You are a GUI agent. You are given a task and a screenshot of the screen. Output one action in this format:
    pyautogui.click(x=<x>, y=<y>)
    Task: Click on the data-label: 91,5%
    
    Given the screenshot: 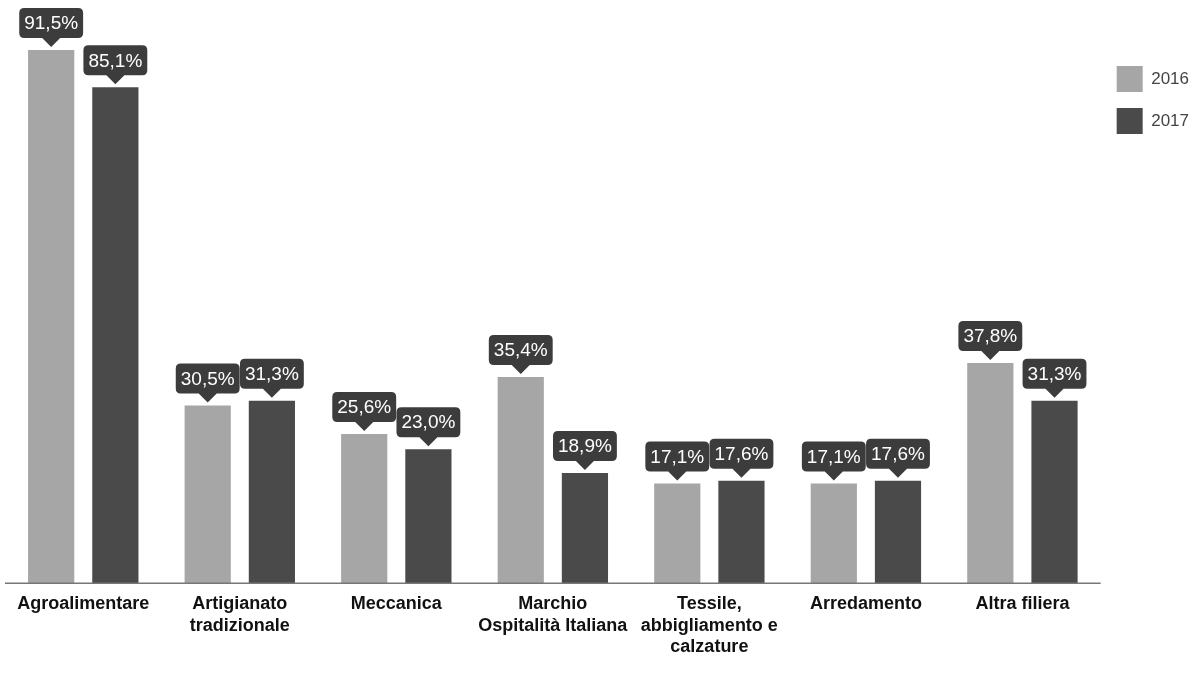 What is the action you would take?
    pyautogui.click(x=51, y=23)
    